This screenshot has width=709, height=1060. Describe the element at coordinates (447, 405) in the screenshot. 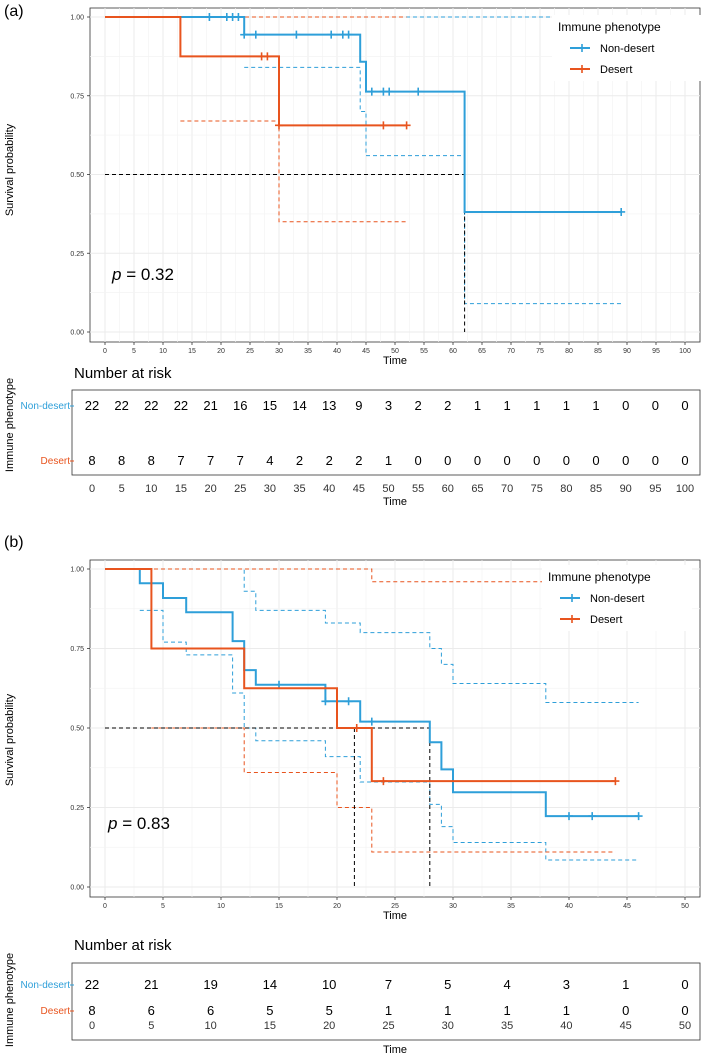

I see `risk-value-non_desert: 2` at that location.